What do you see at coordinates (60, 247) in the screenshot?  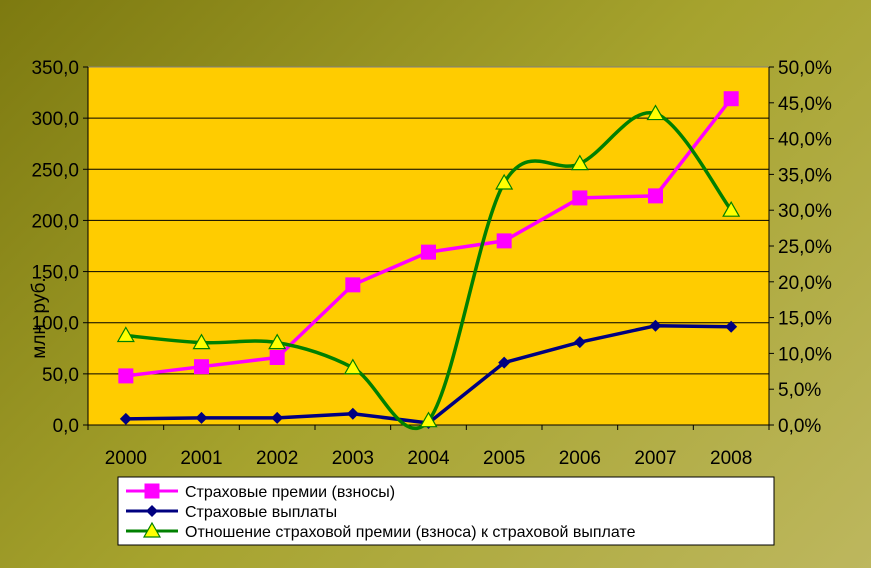 I see `left-axis-ticks: 0,0 50,0 100,0 150,0 200,0 250,0 300,0 350,0` at bounding box center [60, 247].